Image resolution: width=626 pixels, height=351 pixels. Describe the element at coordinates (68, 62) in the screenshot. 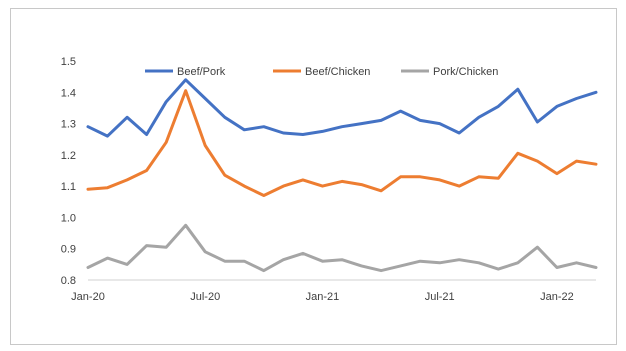

I see `y-tick-label: 1.5` at that location.